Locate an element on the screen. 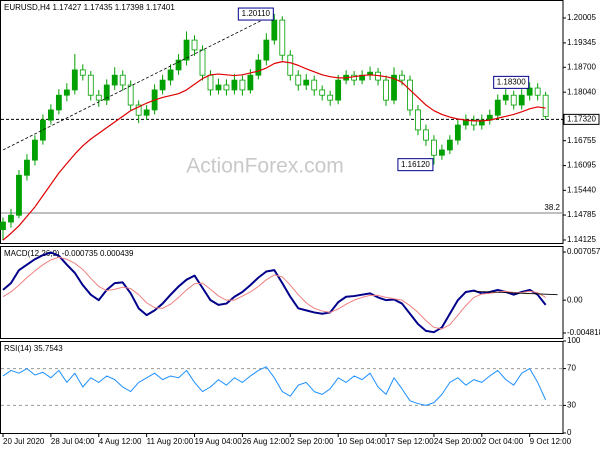 The image size is (600, 450). x-tick-label: 26 Aug 12:00 is located at coordinates (266, 441).